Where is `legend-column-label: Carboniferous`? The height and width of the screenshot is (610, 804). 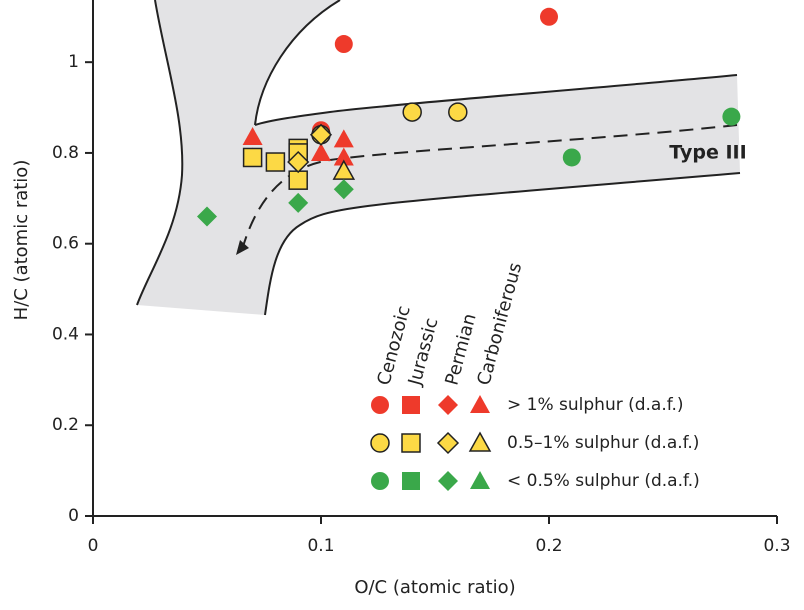 legend-column-label: Carboniferous is located at coordinates (499, 323).